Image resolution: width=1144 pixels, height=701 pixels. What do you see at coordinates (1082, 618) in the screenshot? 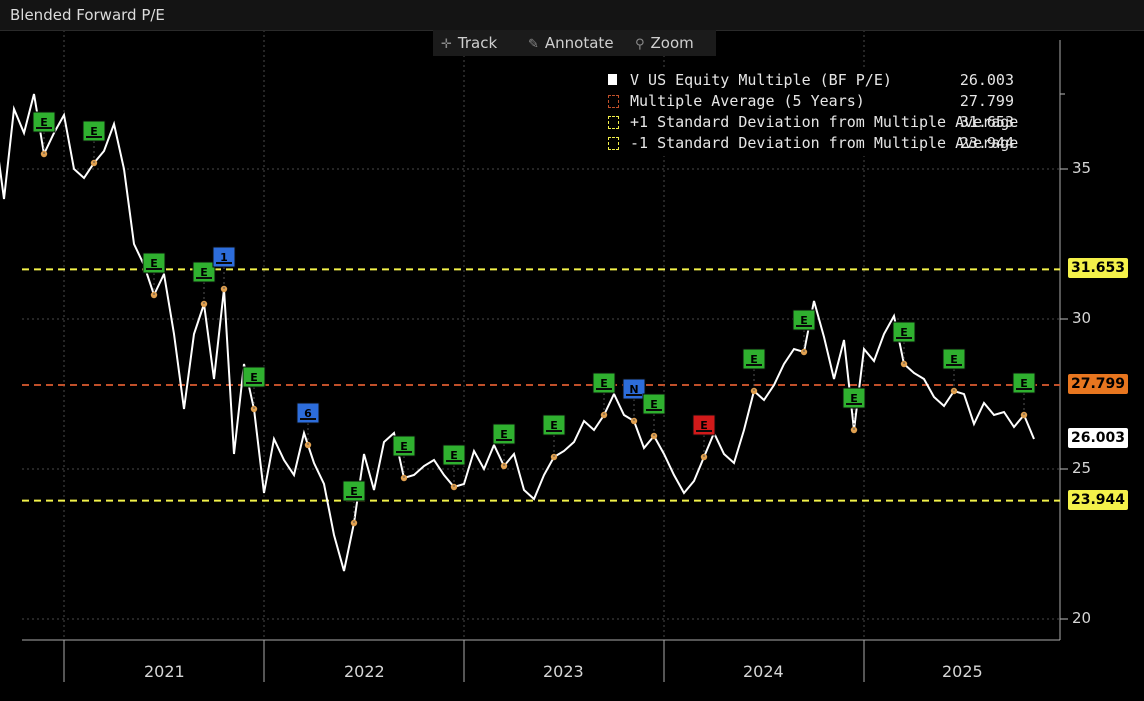
I see `y-tick-label: 20` at bounding box center [1082, 618].